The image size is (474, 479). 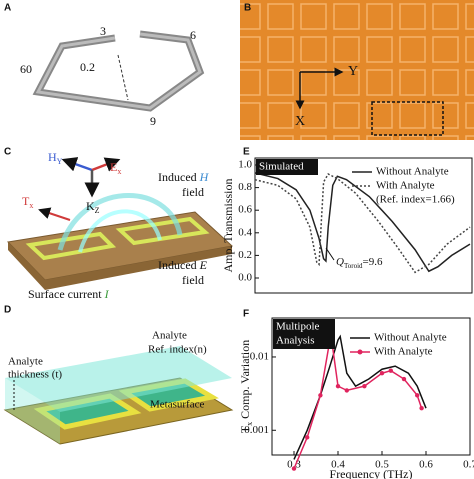 I want to click on annotation: Surface current I, so click(x=69, y=294).